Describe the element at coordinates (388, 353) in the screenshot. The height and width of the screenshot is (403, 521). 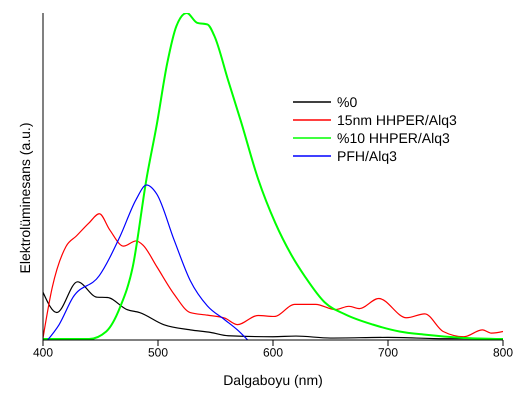
I see `x-tick-label: 700` at that location.